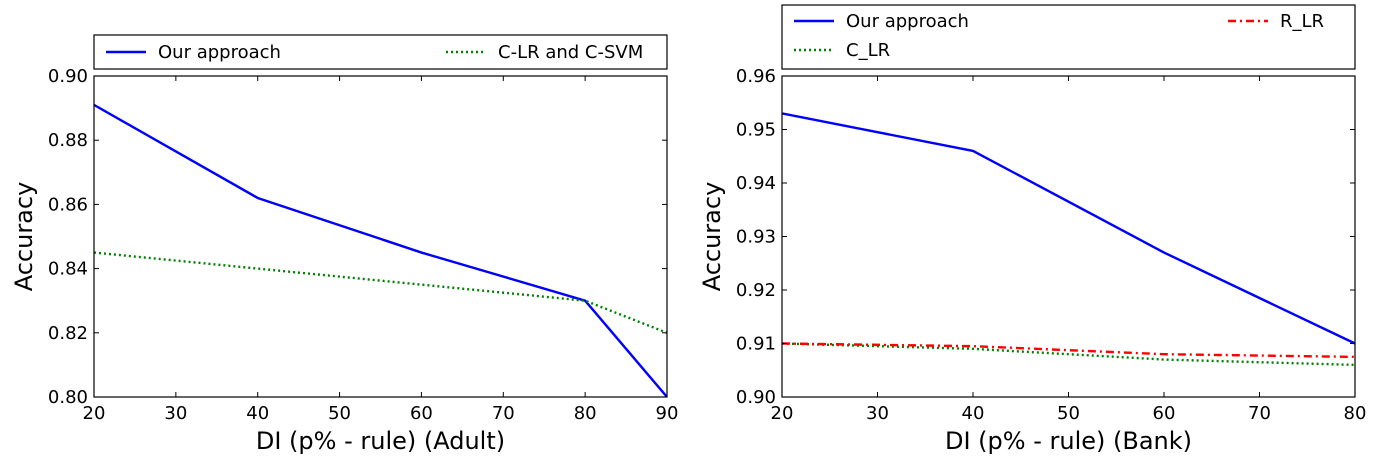 This screenshot has width=1376, height=459. I want to click on legend-label: R_LR, so click(1302, 21).